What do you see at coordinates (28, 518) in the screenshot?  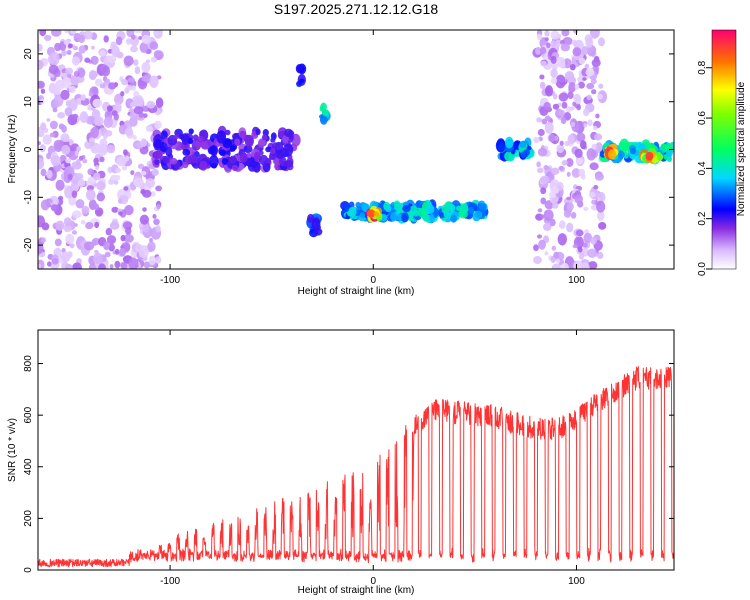 I see `snr-y-tick-label: 200` at bounding box center [28, 518].